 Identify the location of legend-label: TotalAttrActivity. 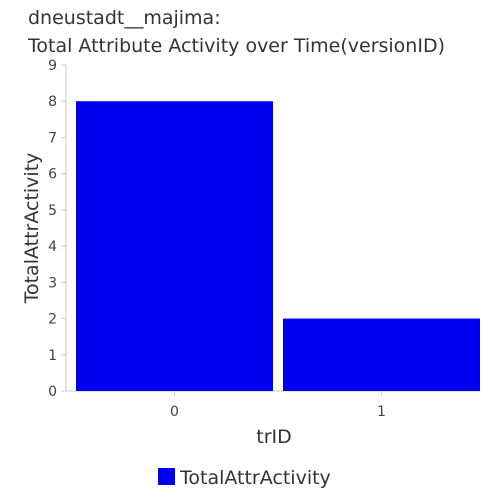
(255, 478).